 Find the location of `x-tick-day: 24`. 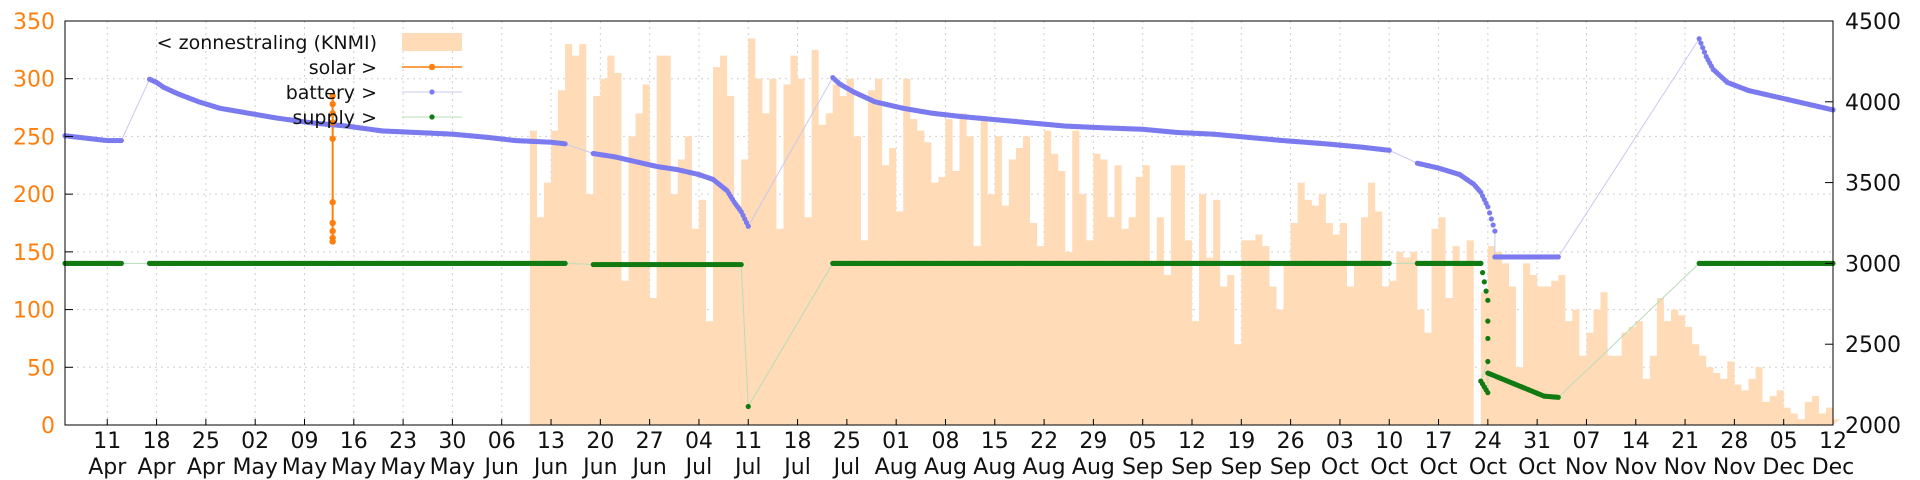

x-tick-day: 24 is located at coordinates (1488, 441).